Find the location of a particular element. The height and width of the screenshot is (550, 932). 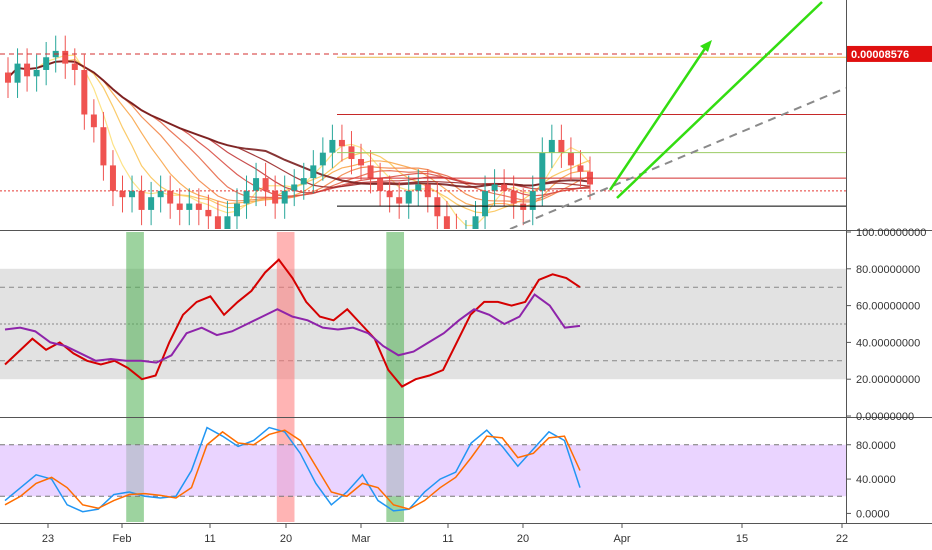

trend-line is located at coordinates (677, 158).